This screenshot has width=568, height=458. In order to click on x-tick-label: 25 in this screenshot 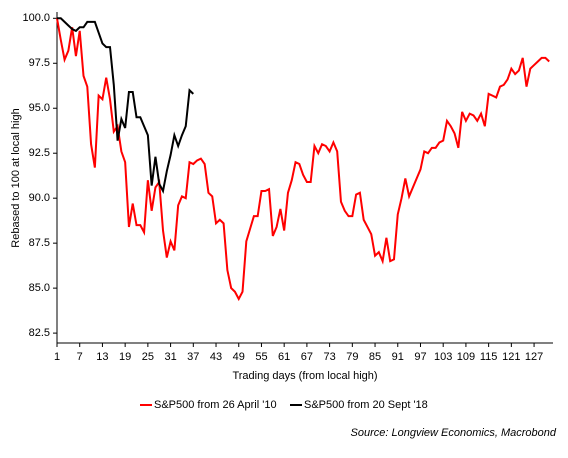, I will do `click(148, 357)`.